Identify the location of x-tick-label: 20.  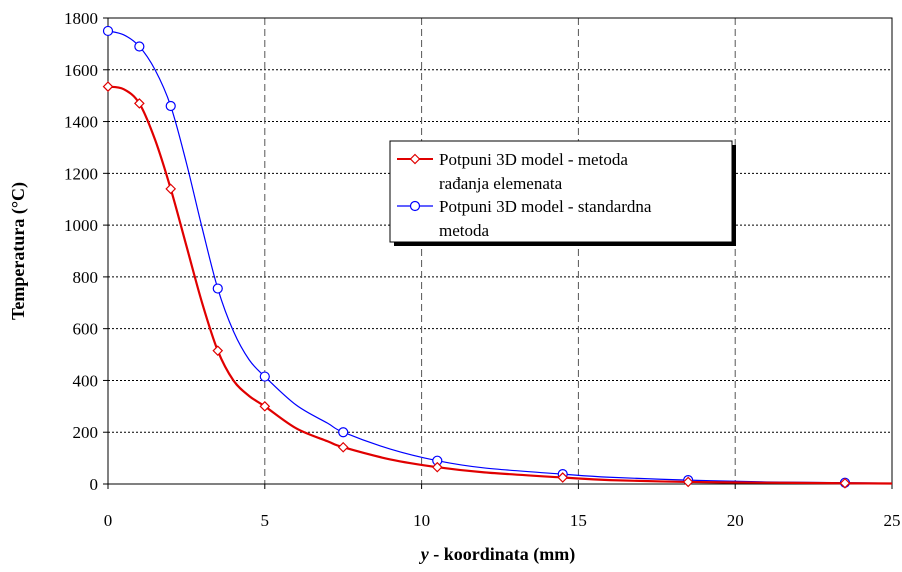
(735, 520).